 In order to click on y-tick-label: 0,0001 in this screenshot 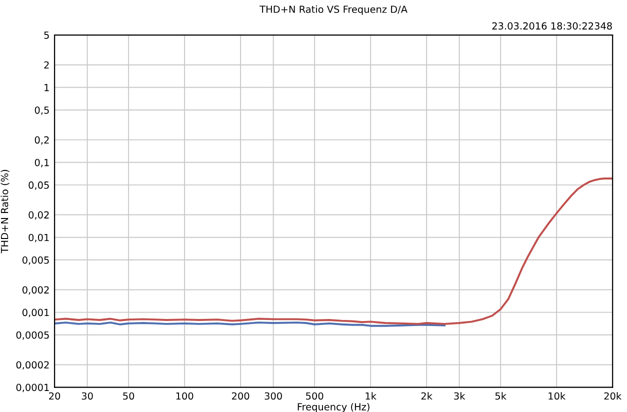, I will do `click(32, 388)`.